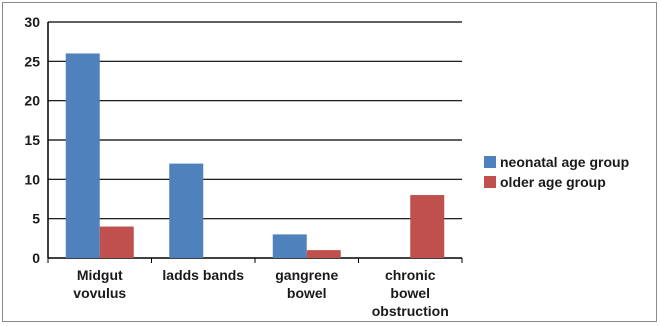 The height and width of the screenshot is (326, 661). I want to click on legend-label: neonatal age group, so click(564, 162).